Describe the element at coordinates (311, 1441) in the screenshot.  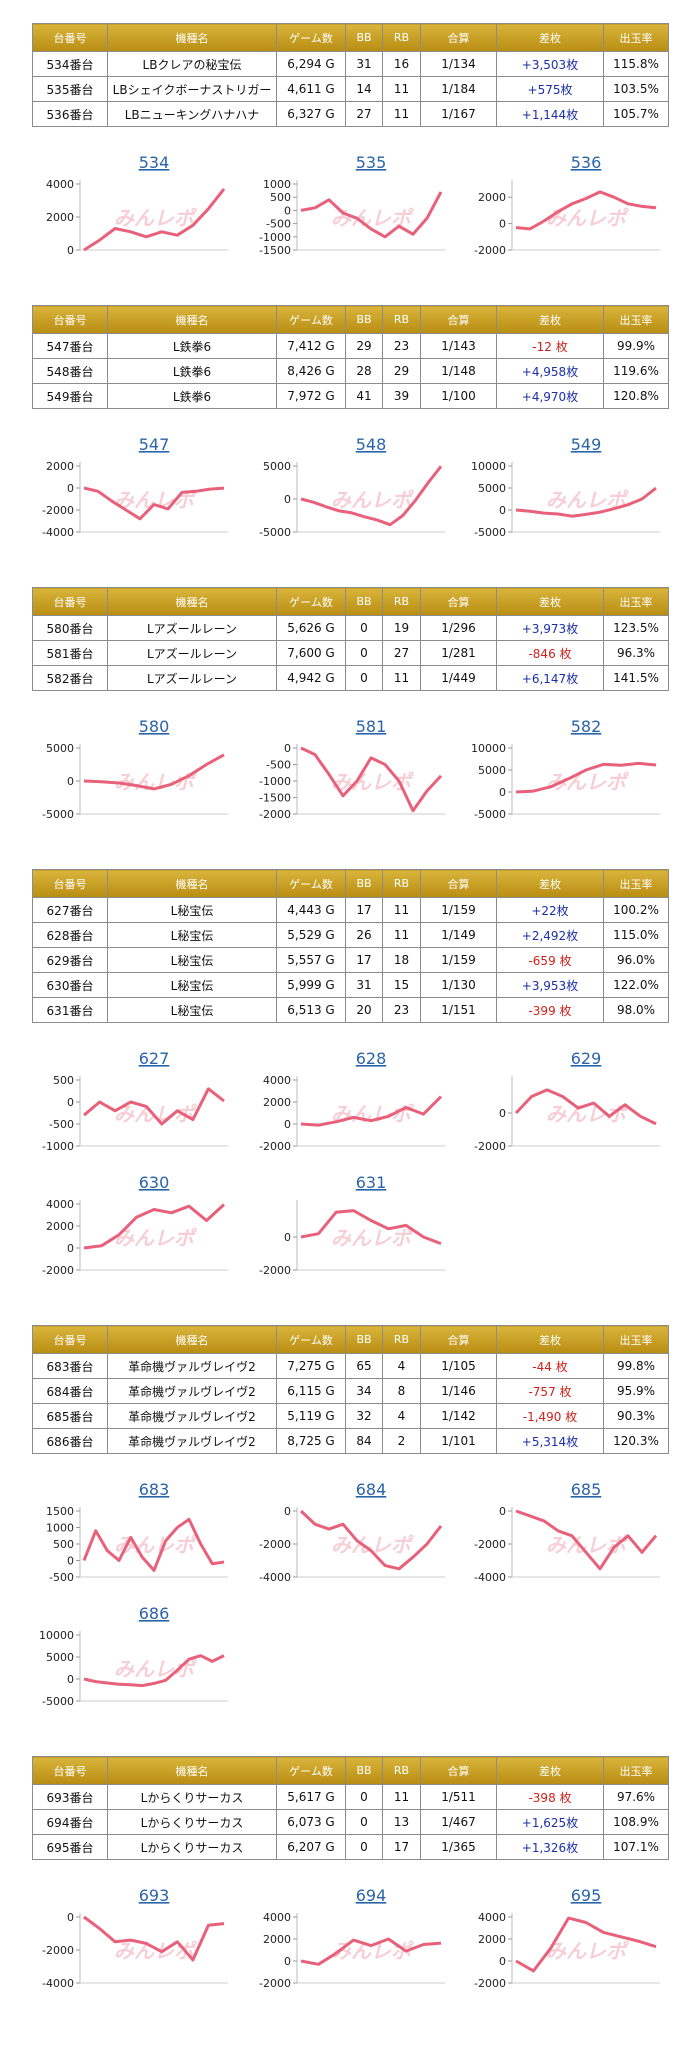
I see `table-cell: 8,725 G` at that location.